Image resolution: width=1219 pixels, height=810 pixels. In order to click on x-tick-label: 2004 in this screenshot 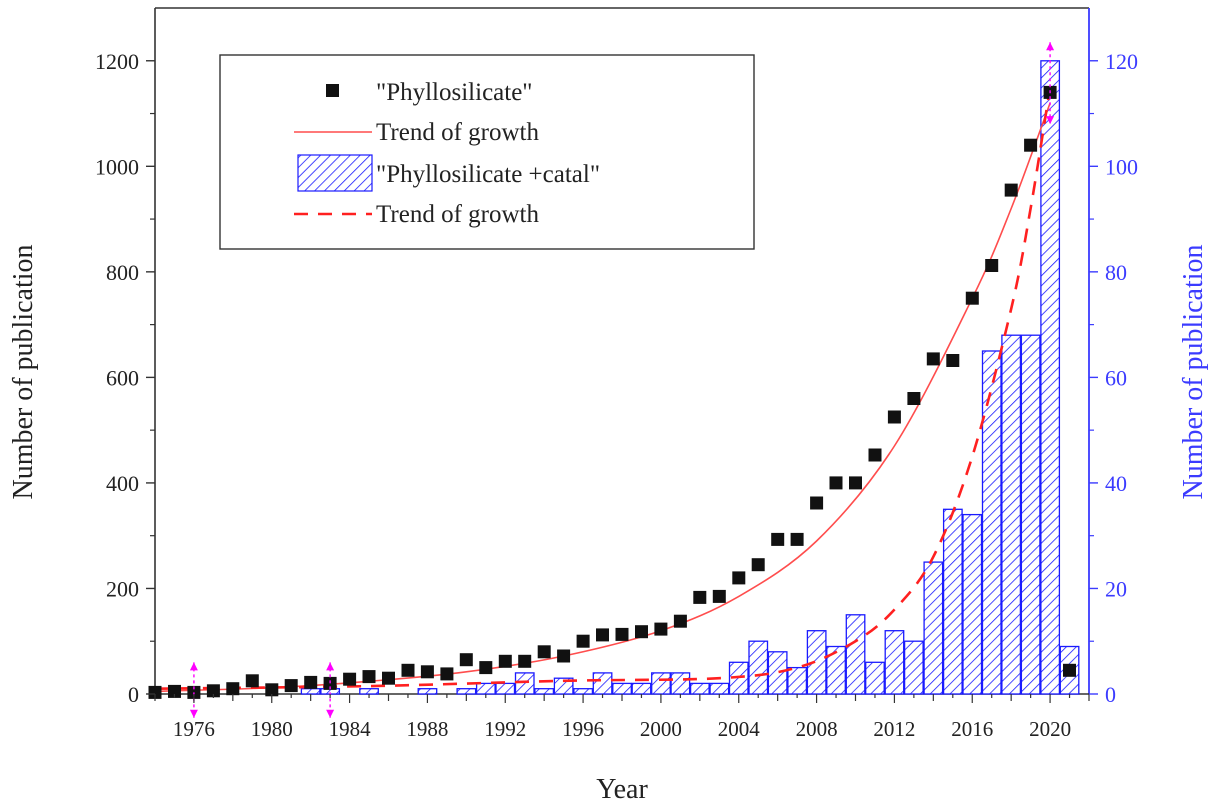, I will do `click(739, 729)`.